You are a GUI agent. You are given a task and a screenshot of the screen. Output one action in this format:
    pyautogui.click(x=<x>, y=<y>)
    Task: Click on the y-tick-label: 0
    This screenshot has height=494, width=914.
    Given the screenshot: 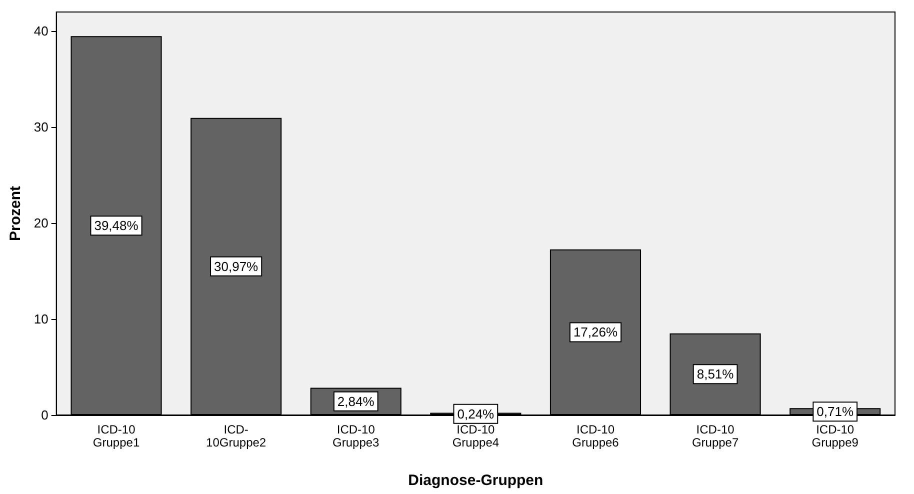 What is the action you would take?
    pyautogui.click(x=44, y=415)
    